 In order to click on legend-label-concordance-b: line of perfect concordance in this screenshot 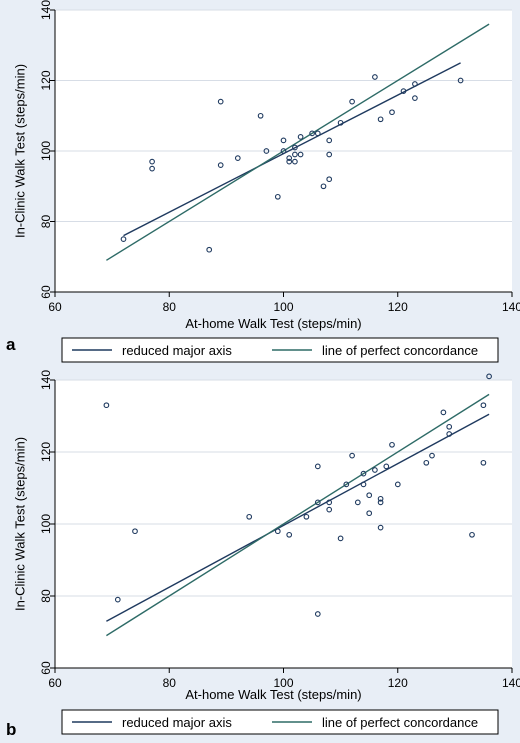, I will do `click(400, 722)`.